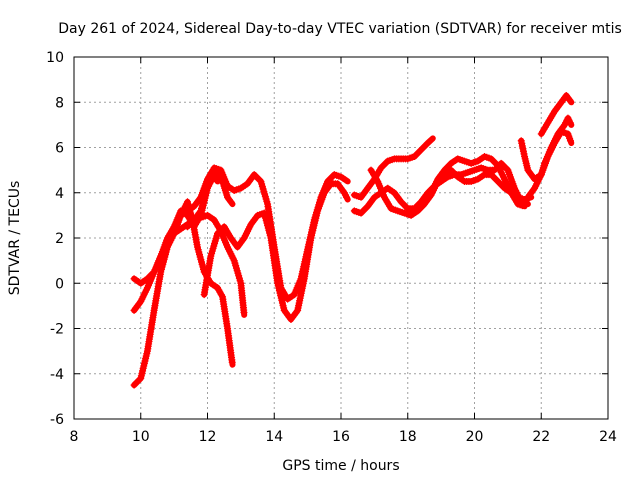 The height and width of the screenshot is (480, 640). I want to click on x-tick-label: 22, so click(541, 437).